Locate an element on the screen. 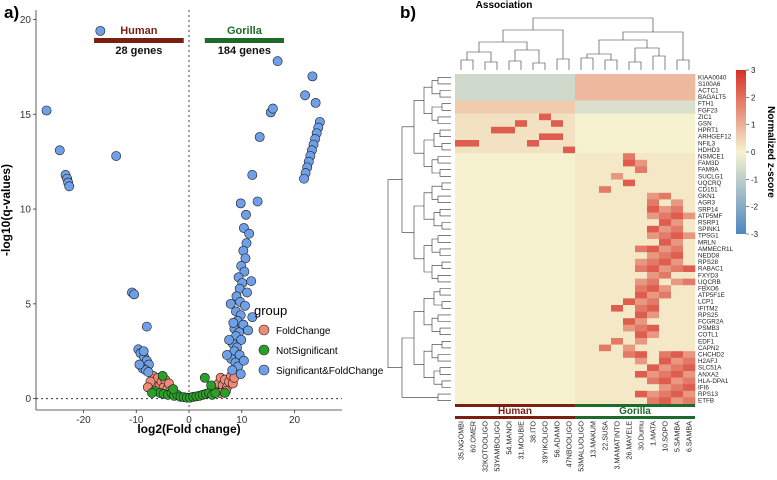  column-dendrogram-link is located at coordinates (623, 46).